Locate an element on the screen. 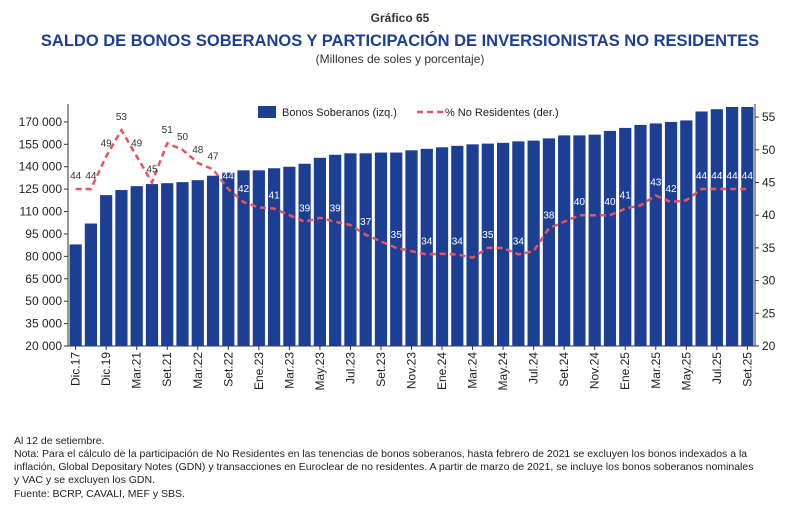  x-tick-label: Set.21 is located at coordinates (167, 369).